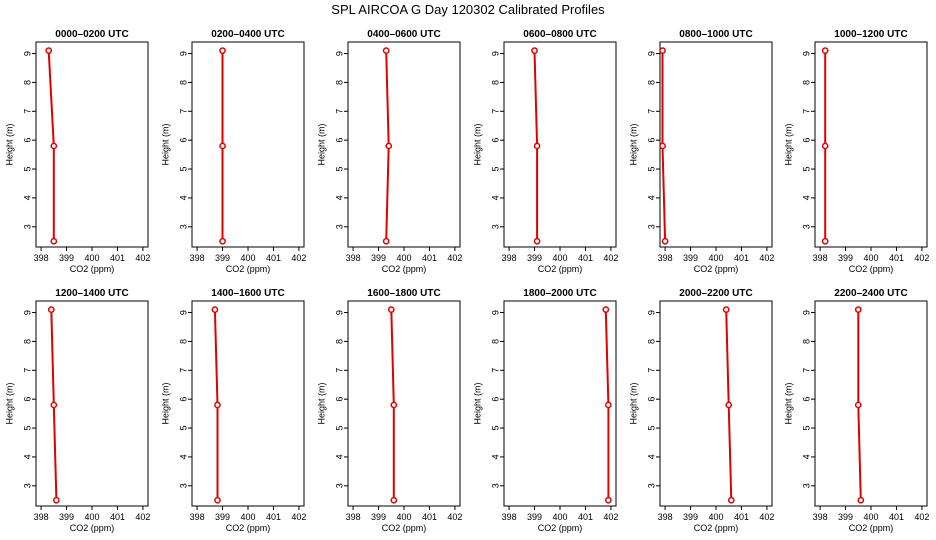  What do you see at coordinates (247, 34) in the screenshot?
I see `panel-title: 0200–0400 UTC` at bounding box center [247, 34].